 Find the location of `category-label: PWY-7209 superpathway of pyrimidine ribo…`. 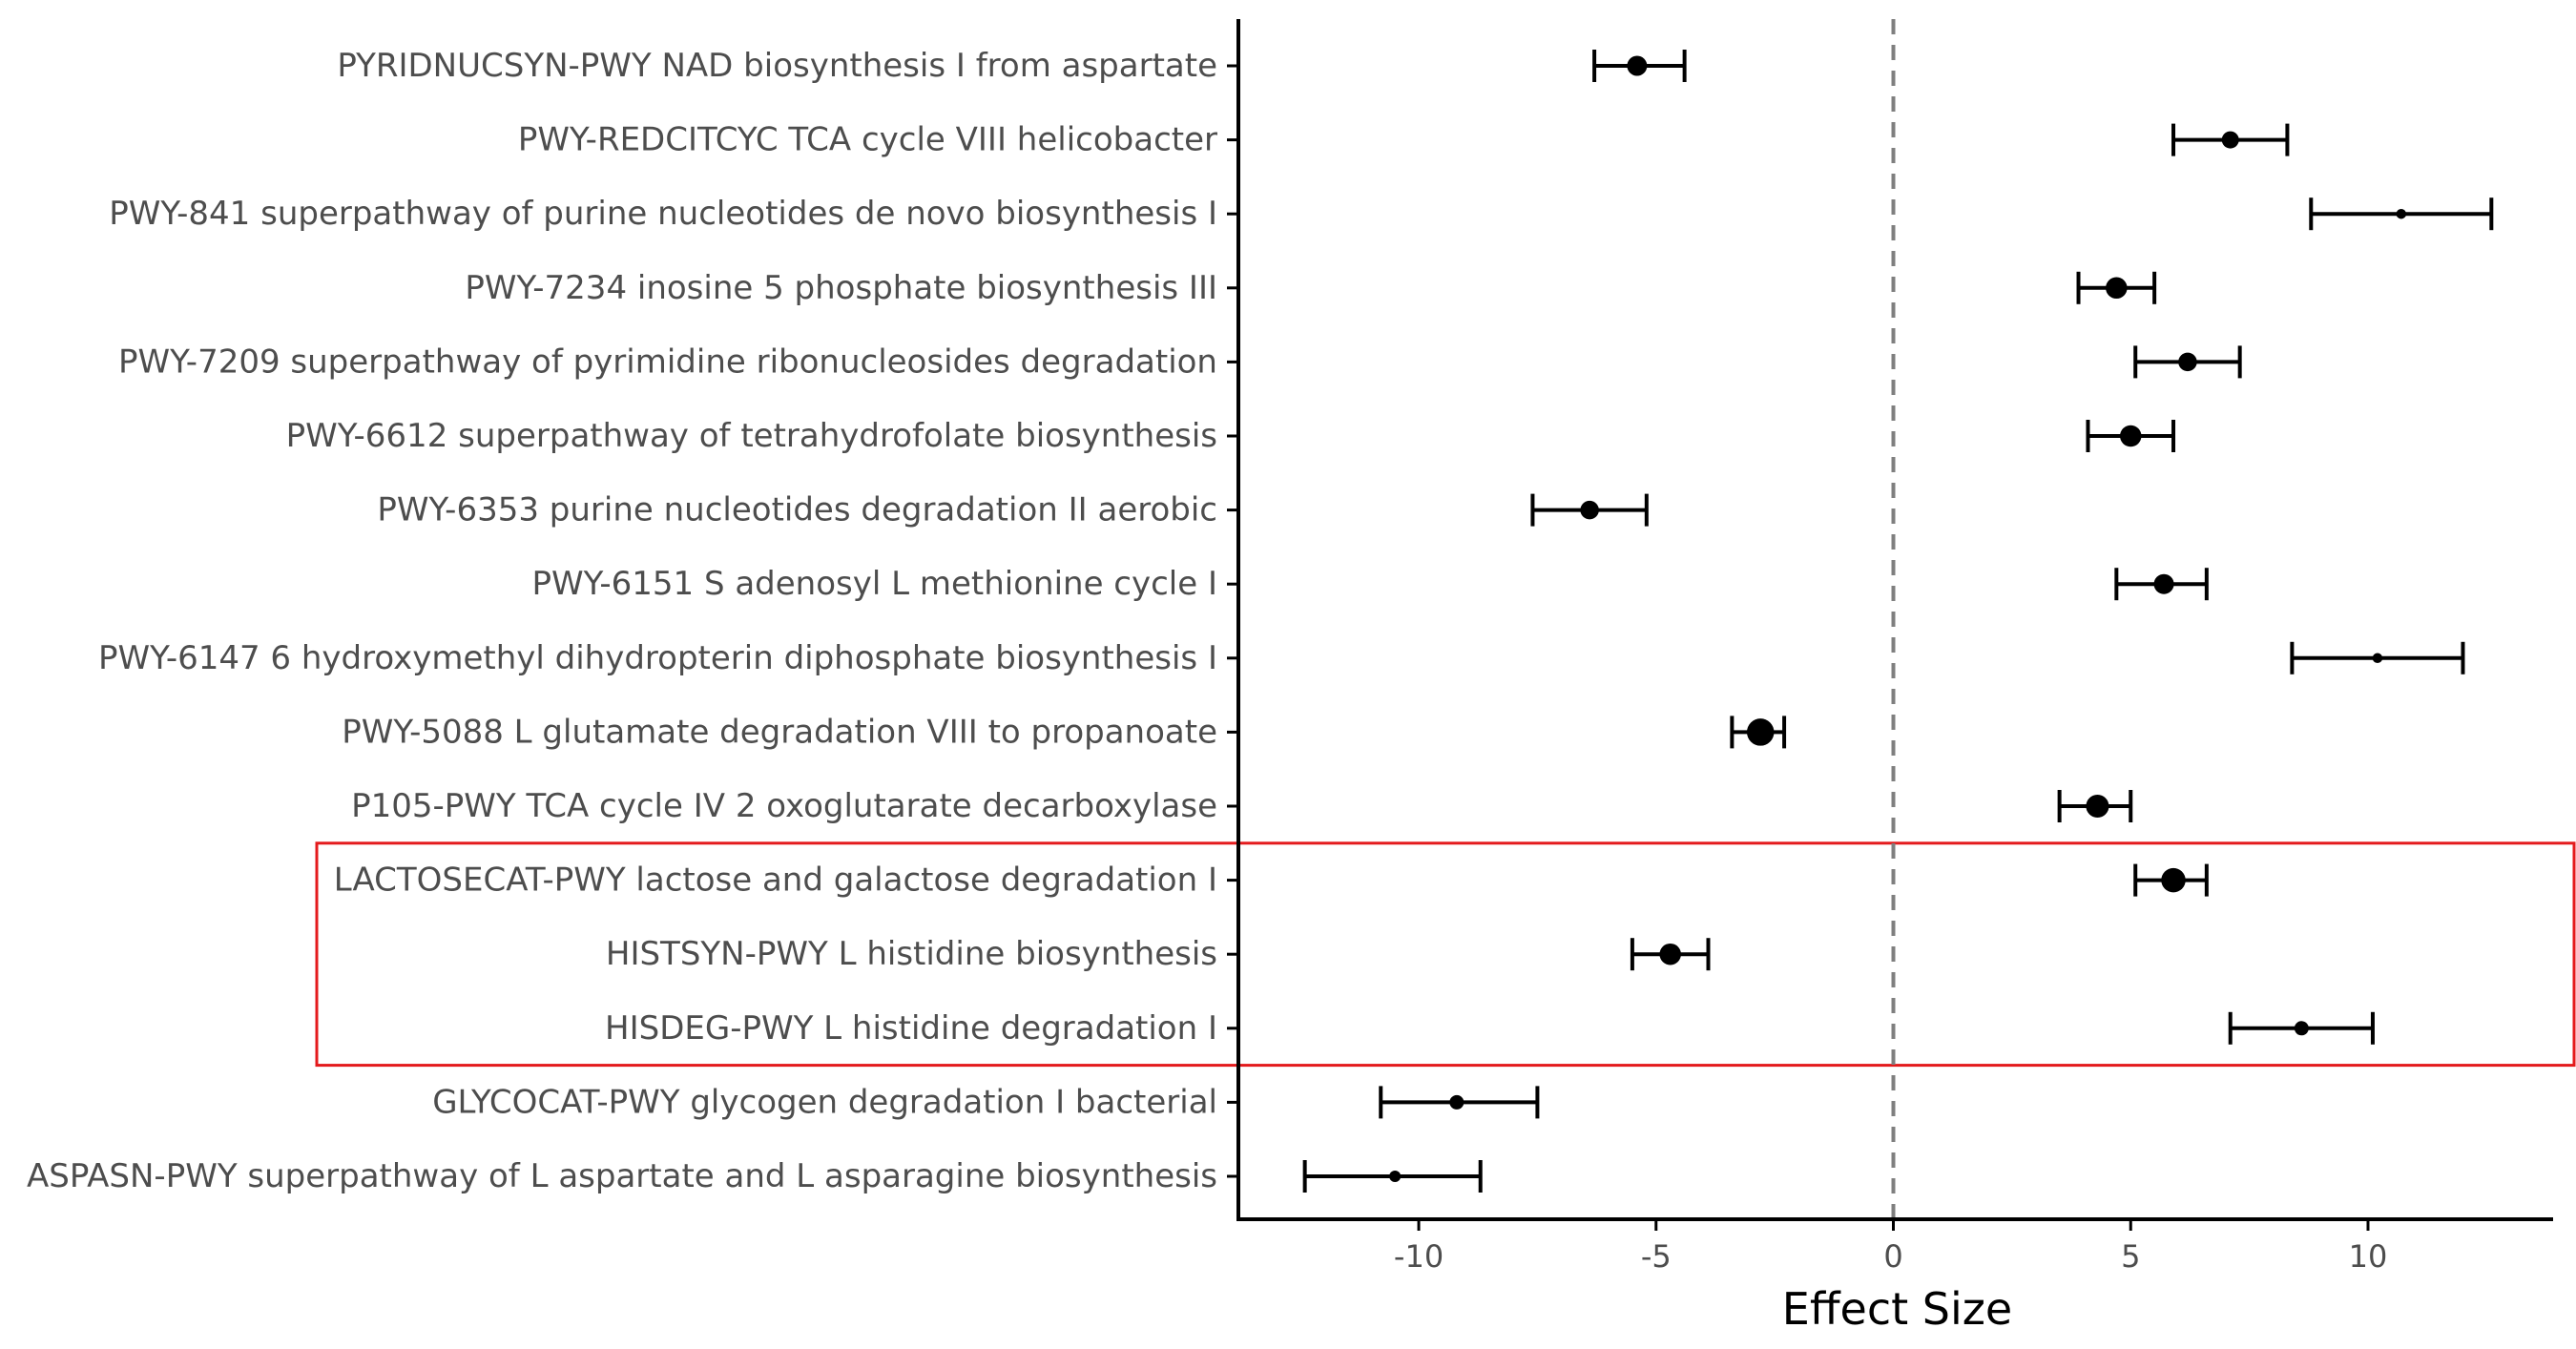

category-label: PWY-7209 superpathway of pyrimidine ribo… is located at coordinates (667, 361).